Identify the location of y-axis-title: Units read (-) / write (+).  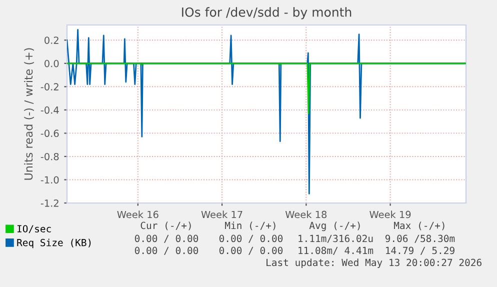
(29, 114).